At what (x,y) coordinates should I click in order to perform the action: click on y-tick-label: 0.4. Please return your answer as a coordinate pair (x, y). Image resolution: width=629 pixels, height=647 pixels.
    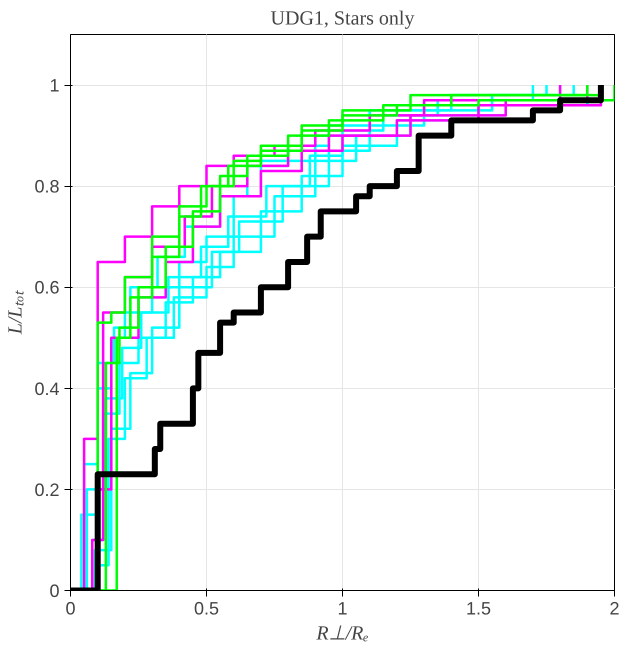
    Looking at the image, I should click on (47, 388).